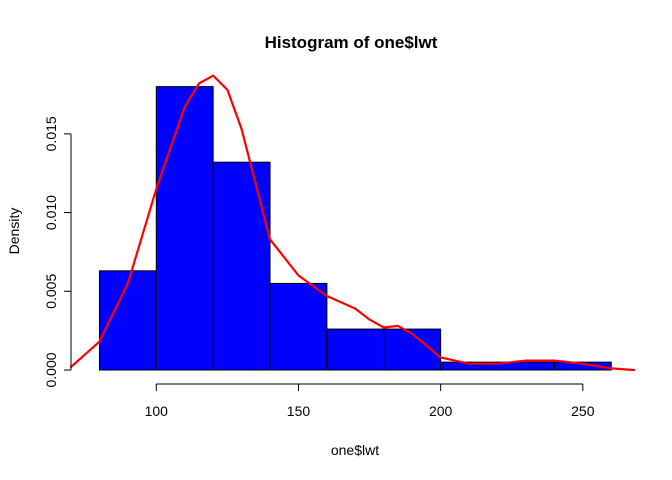 Image resolution: width=672 pixels, height=480 pixels. What do you see at coordinates (51, 291) in the screenshot?
I see `y-tick-label: 0.005` at bounding box center [51, 291].